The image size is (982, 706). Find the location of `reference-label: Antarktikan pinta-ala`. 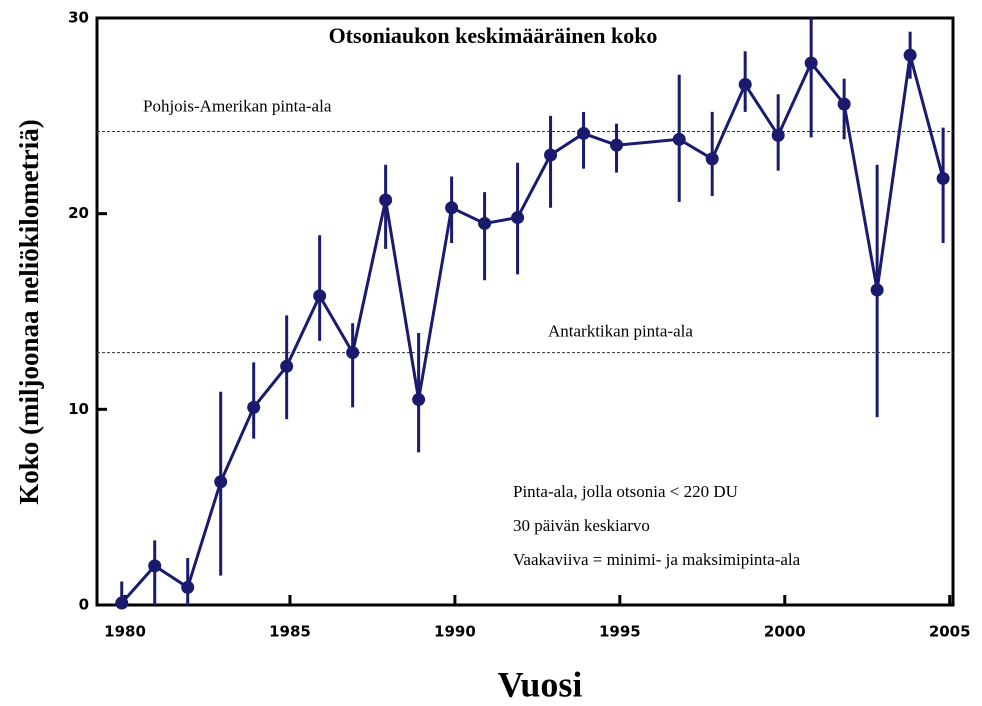

reference-label: Antarktikan pinta-ala is located at coordinates (620, 330).